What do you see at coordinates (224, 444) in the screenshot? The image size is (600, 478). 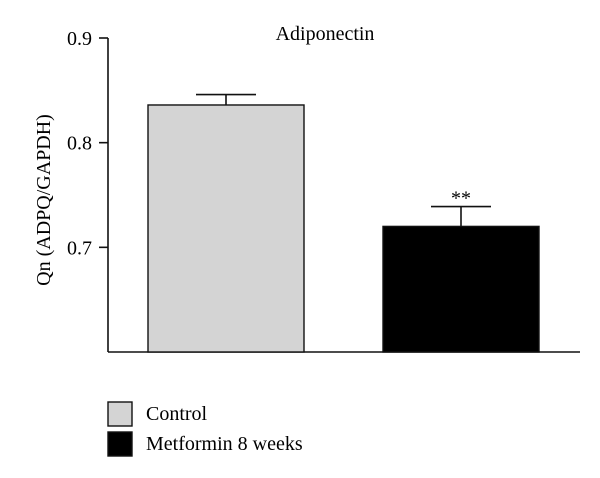 I see `legend-label-metformin: Metformin 8 weeks` at bounding box center [224, 444].